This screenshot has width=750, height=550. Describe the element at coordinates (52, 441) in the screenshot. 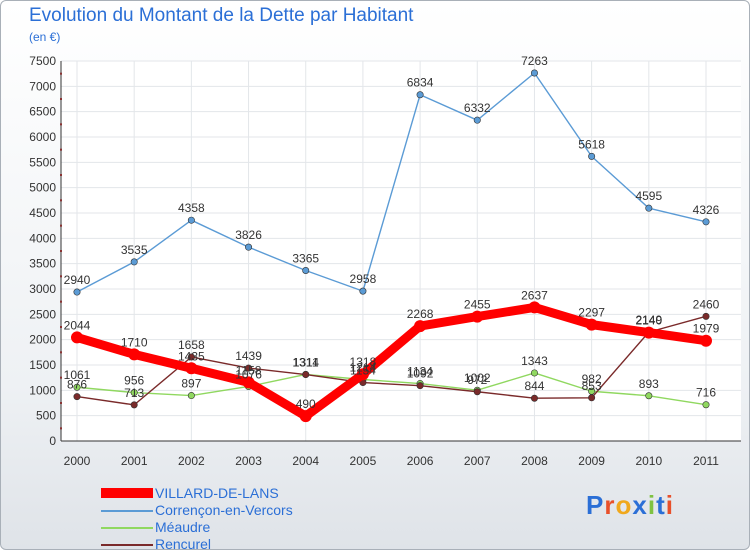

I see `y-tick-label: 0` at that location.